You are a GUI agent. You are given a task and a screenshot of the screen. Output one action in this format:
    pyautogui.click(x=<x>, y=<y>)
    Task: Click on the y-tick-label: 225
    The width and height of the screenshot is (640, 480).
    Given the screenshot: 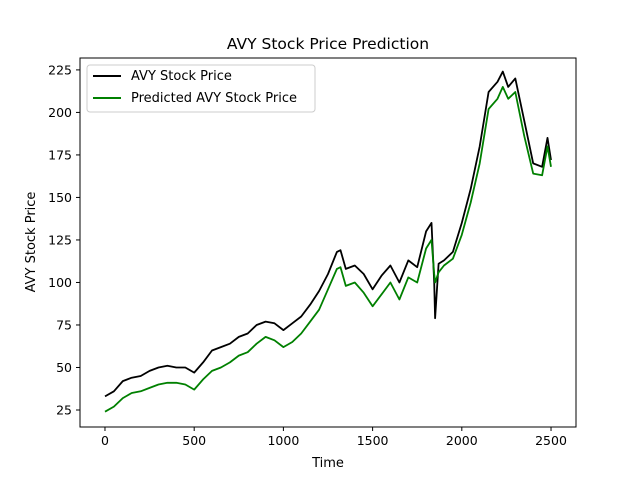 What is the action you would take?
    pyautogui.click(x=60, y=69)
    